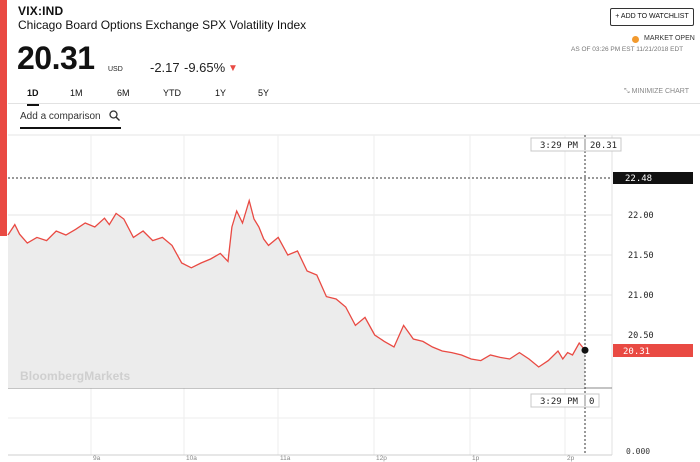 This screenshot has height=462, width=700. What do you see at coordinates (603, 146) in the screenshot?
I see `crosshair-price: 20.31` at bounding box center [603, 146].